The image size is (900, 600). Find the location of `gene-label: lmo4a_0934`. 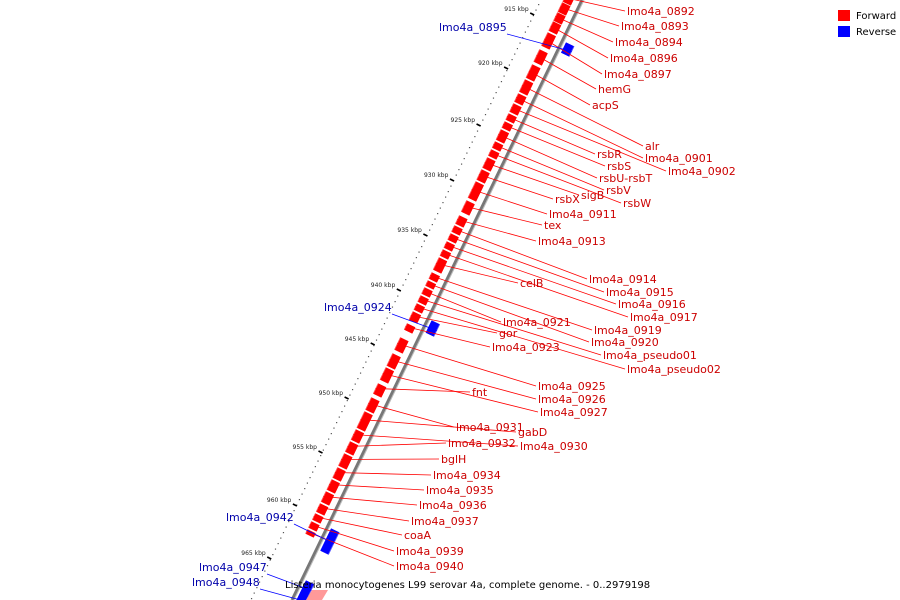

gene-label: lmo4a_0934 is located at coordinates (467, 475).